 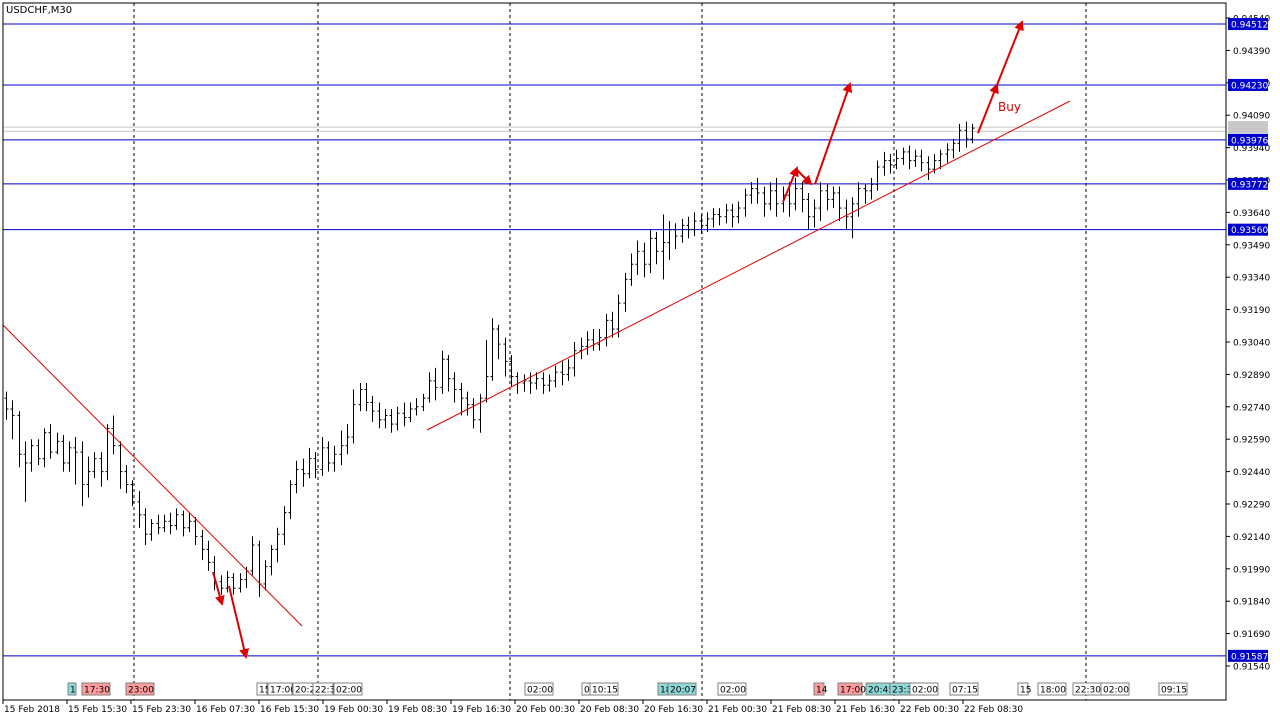 I want to click on y-tick-label: 0.92440, so click(x=1251, y=473).